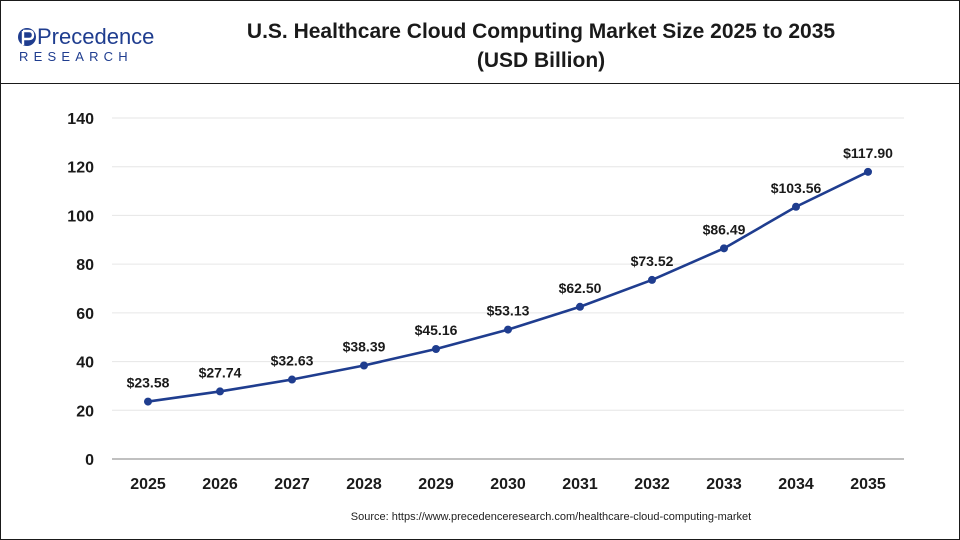 This screenshot has width=960, height=540. What do you see at coordinates (796, 188) in the screenshot?
I see `data-label: $103.56` at bounding box center [796, 188].